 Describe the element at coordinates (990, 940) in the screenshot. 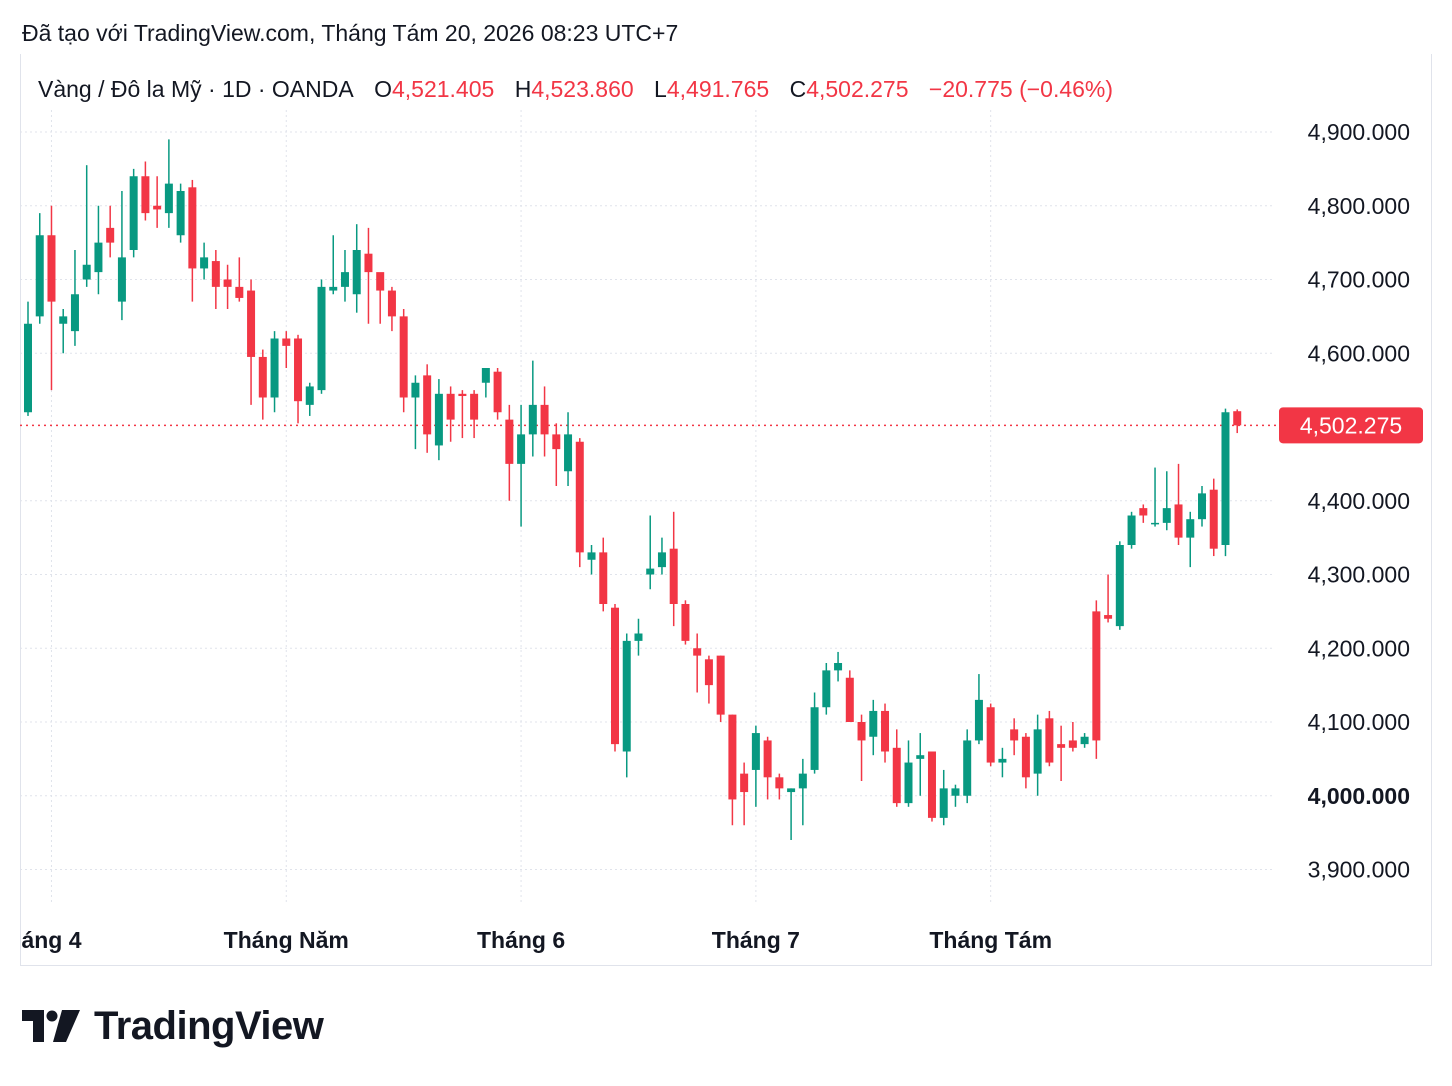

I see `time-tick-label: Tháng Tám` at that location.